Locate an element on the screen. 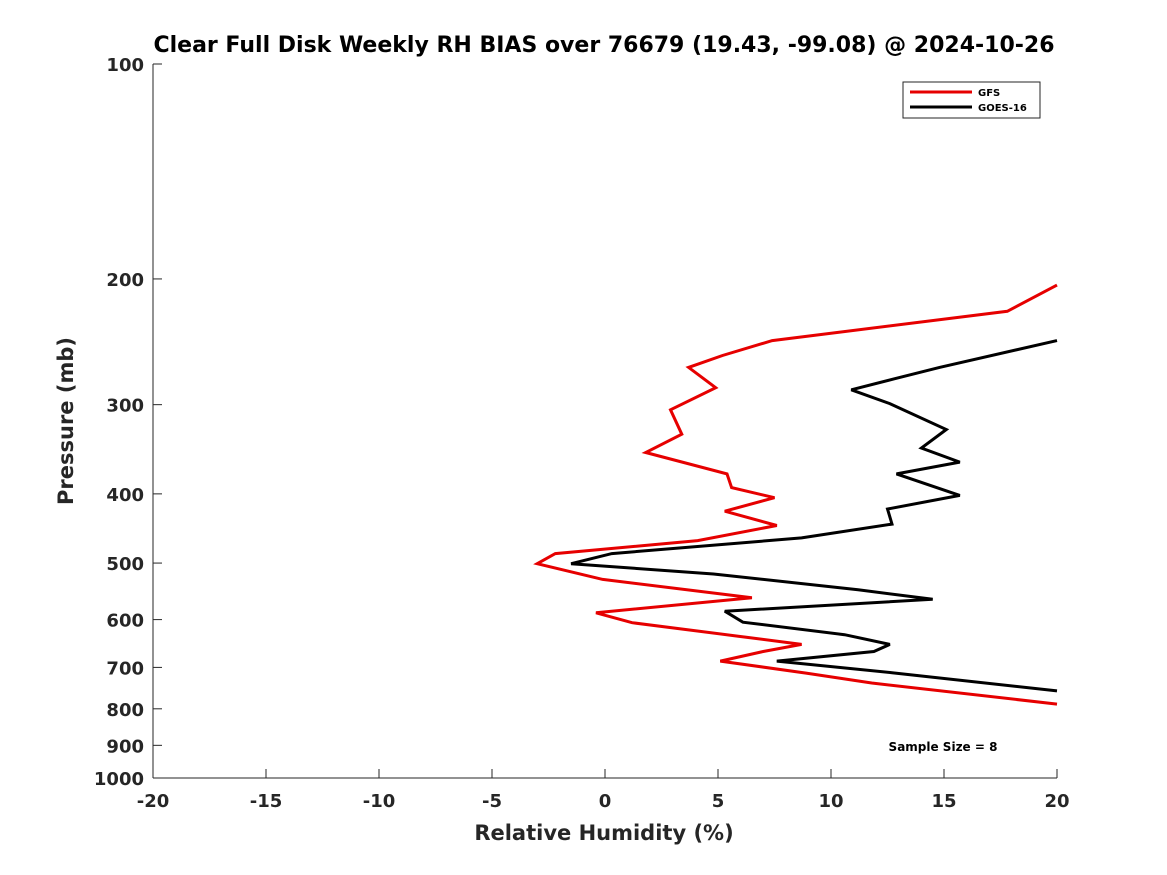  x-tick-label: -5 is located at coordinates (492, 801).